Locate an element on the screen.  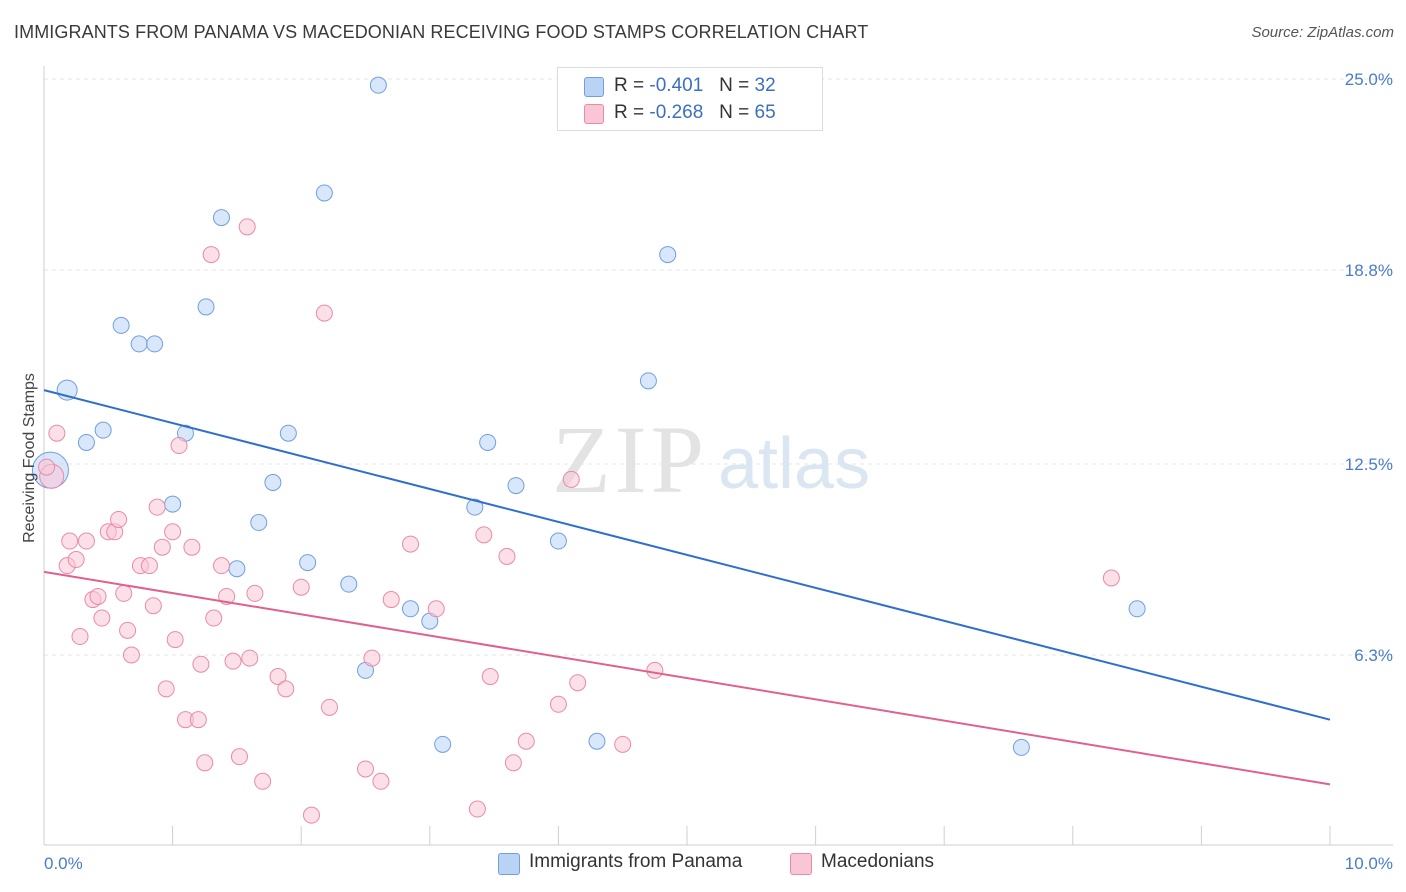
y-tick-label-0: 6.3% is located at coordinates (1373, 655).